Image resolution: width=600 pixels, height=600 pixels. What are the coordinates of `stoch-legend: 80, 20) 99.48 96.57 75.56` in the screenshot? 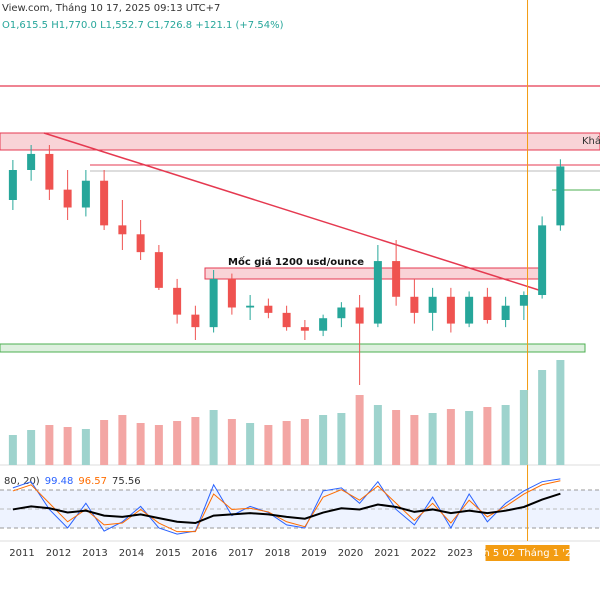 It's located at (72, 481).